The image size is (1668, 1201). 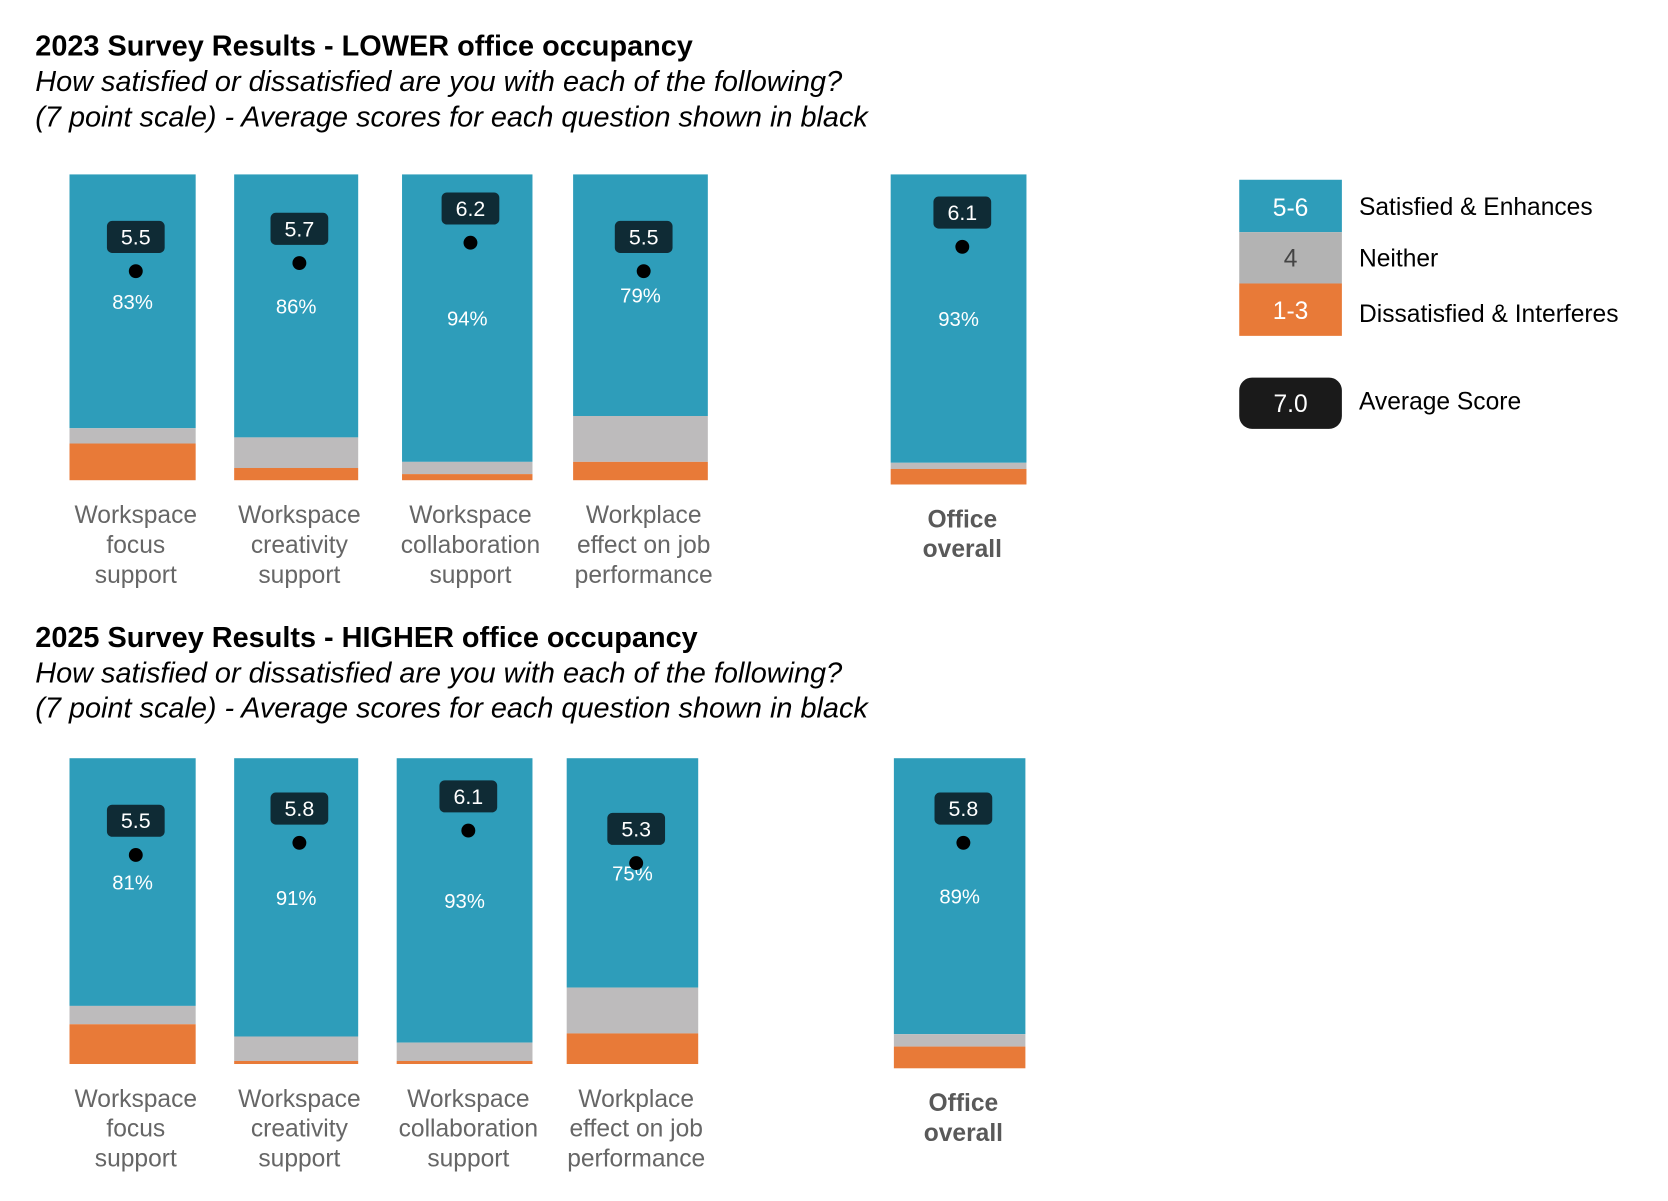 I want to click on legend-label: Satisfied & Enhances, so click(x=1476, y=207).